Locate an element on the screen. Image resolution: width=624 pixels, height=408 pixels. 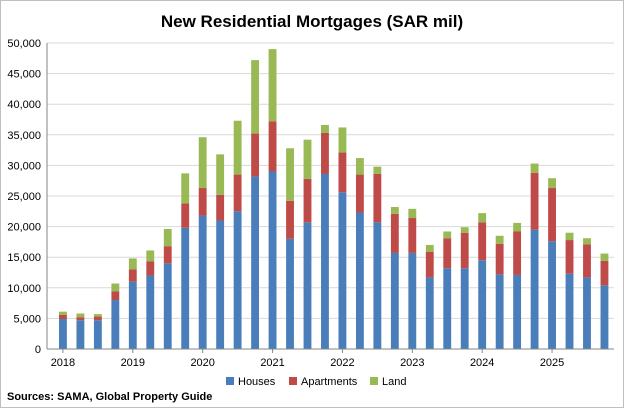
legend-item-houses: Houses is located at coordinates (251, 382).